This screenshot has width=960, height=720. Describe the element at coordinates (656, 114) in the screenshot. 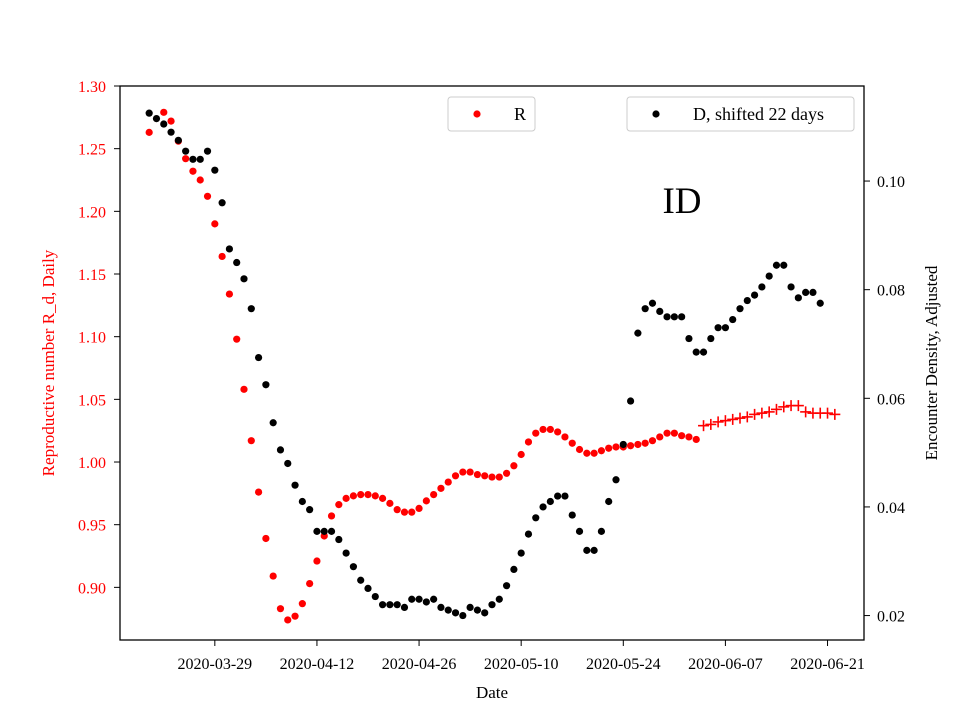

I see `legend-d-marker` at that location.